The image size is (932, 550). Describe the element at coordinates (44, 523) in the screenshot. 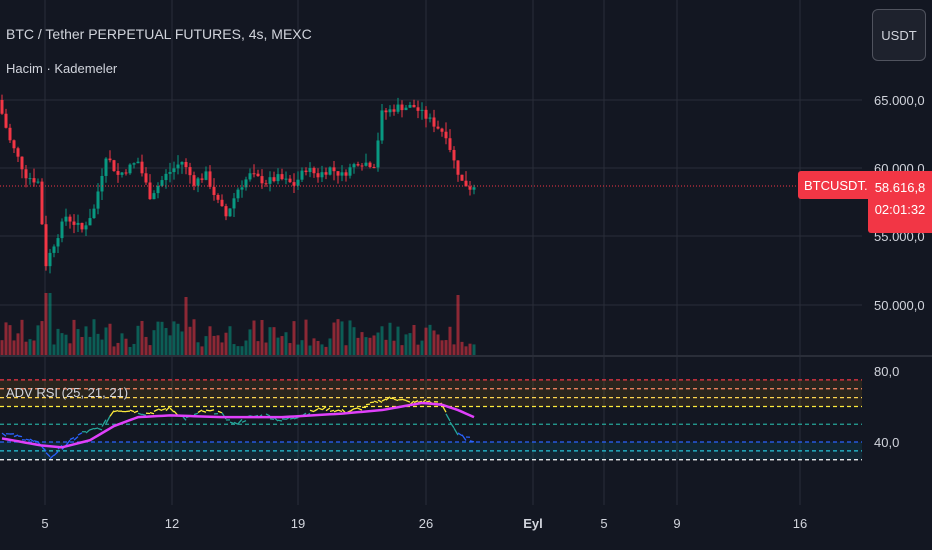

I see `time-tick: 5` at that location.